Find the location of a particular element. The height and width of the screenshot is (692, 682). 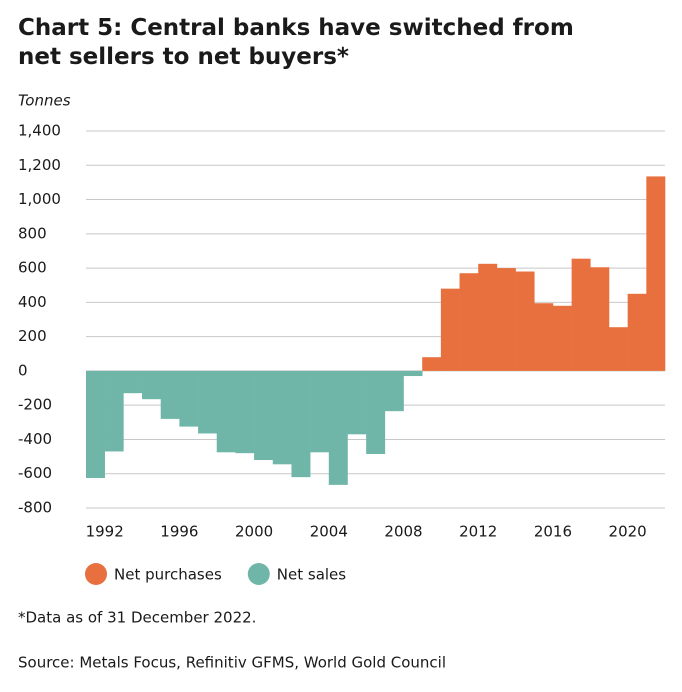

footnote: *Data as of 31 December 2022. is located at coordinates (137, 618).